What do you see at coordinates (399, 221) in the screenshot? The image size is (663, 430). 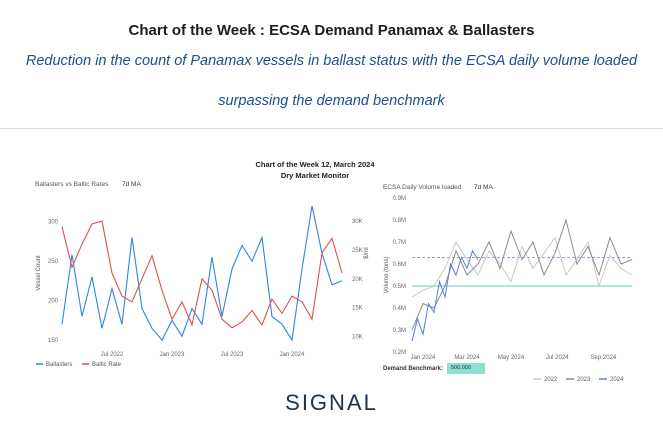 I see `volume-y-tick-6: 0.8M` at bounding box center [399, 221].